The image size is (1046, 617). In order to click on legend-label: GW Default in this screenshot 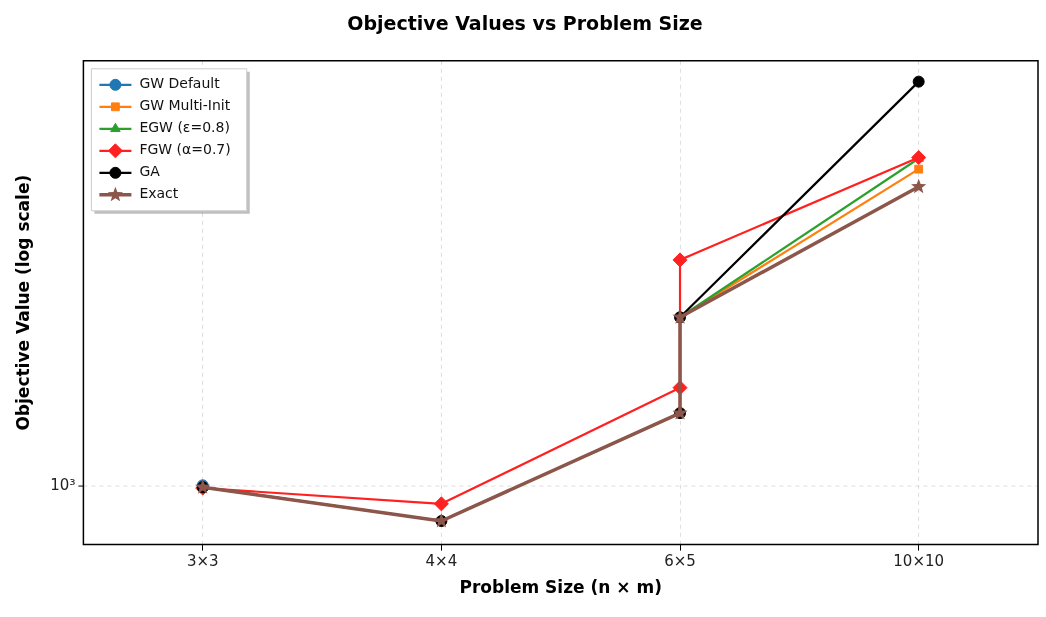, I will do `click(180, 83)`.